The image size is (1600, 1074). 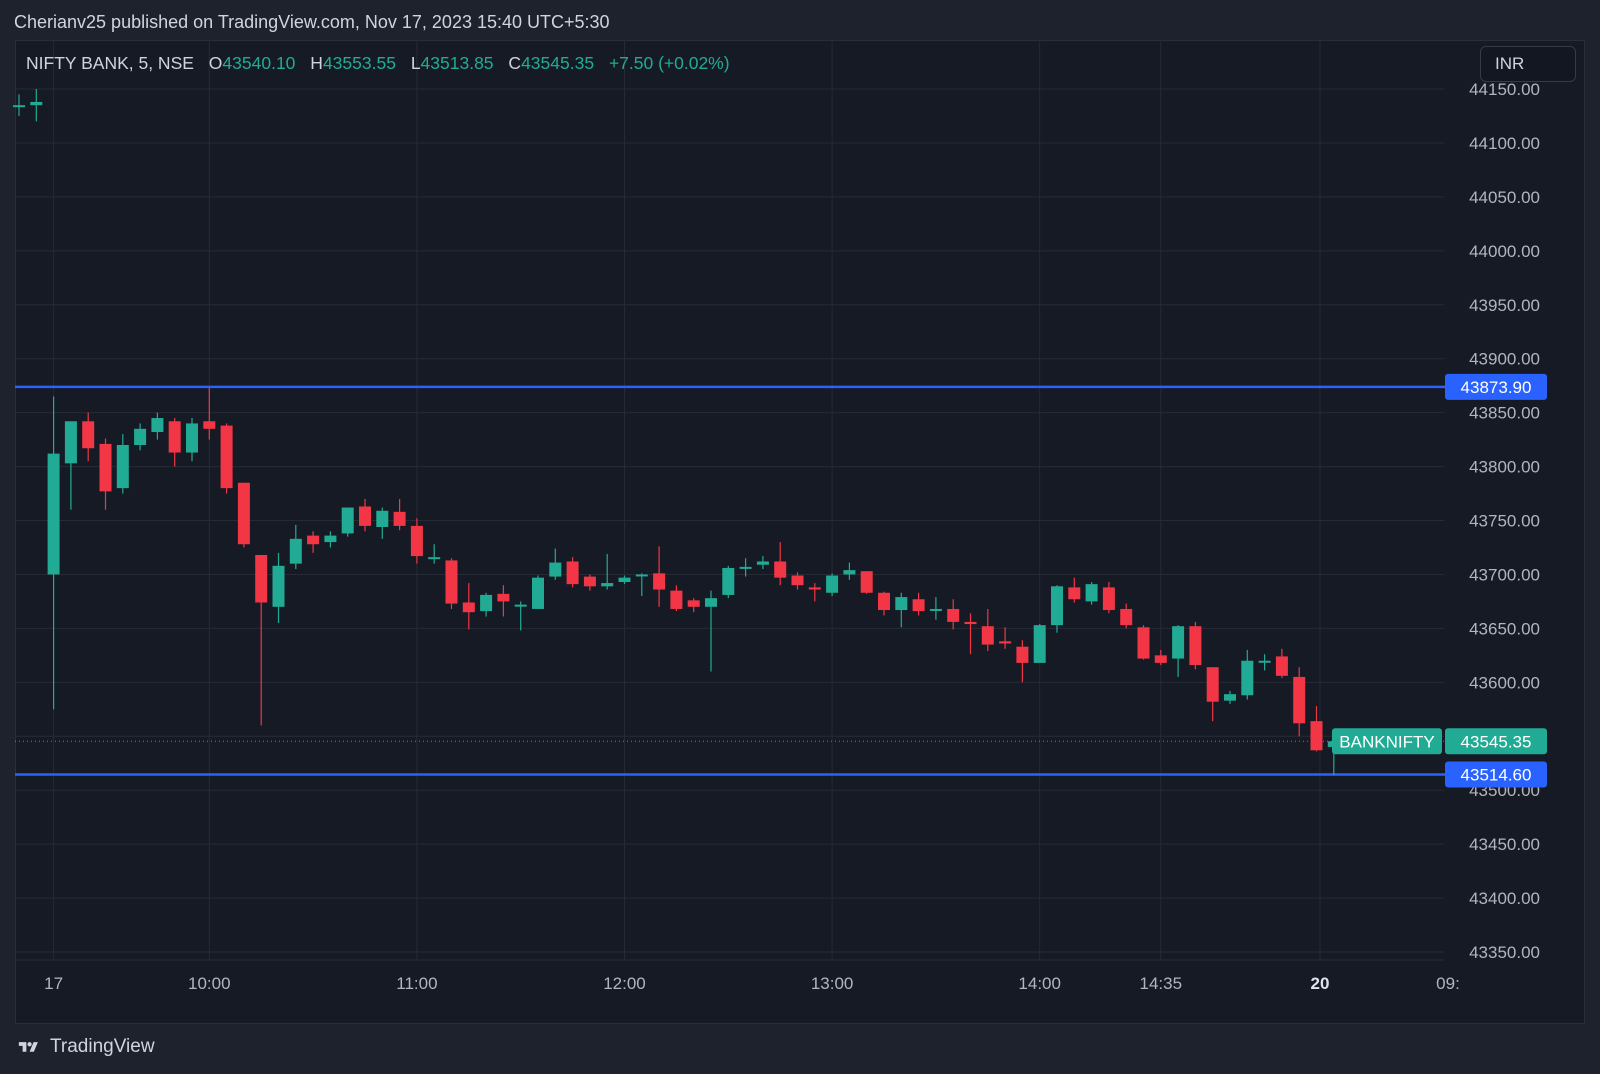 I want to click on line-price-label: 43873.90, so click(x=1496, y=386).